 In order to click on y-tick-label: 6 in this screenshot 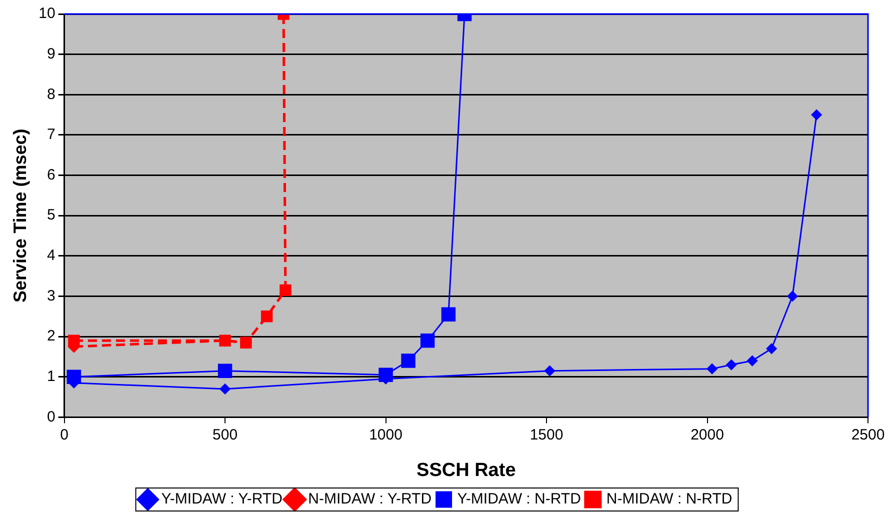, I will do `click(51, 175)`.